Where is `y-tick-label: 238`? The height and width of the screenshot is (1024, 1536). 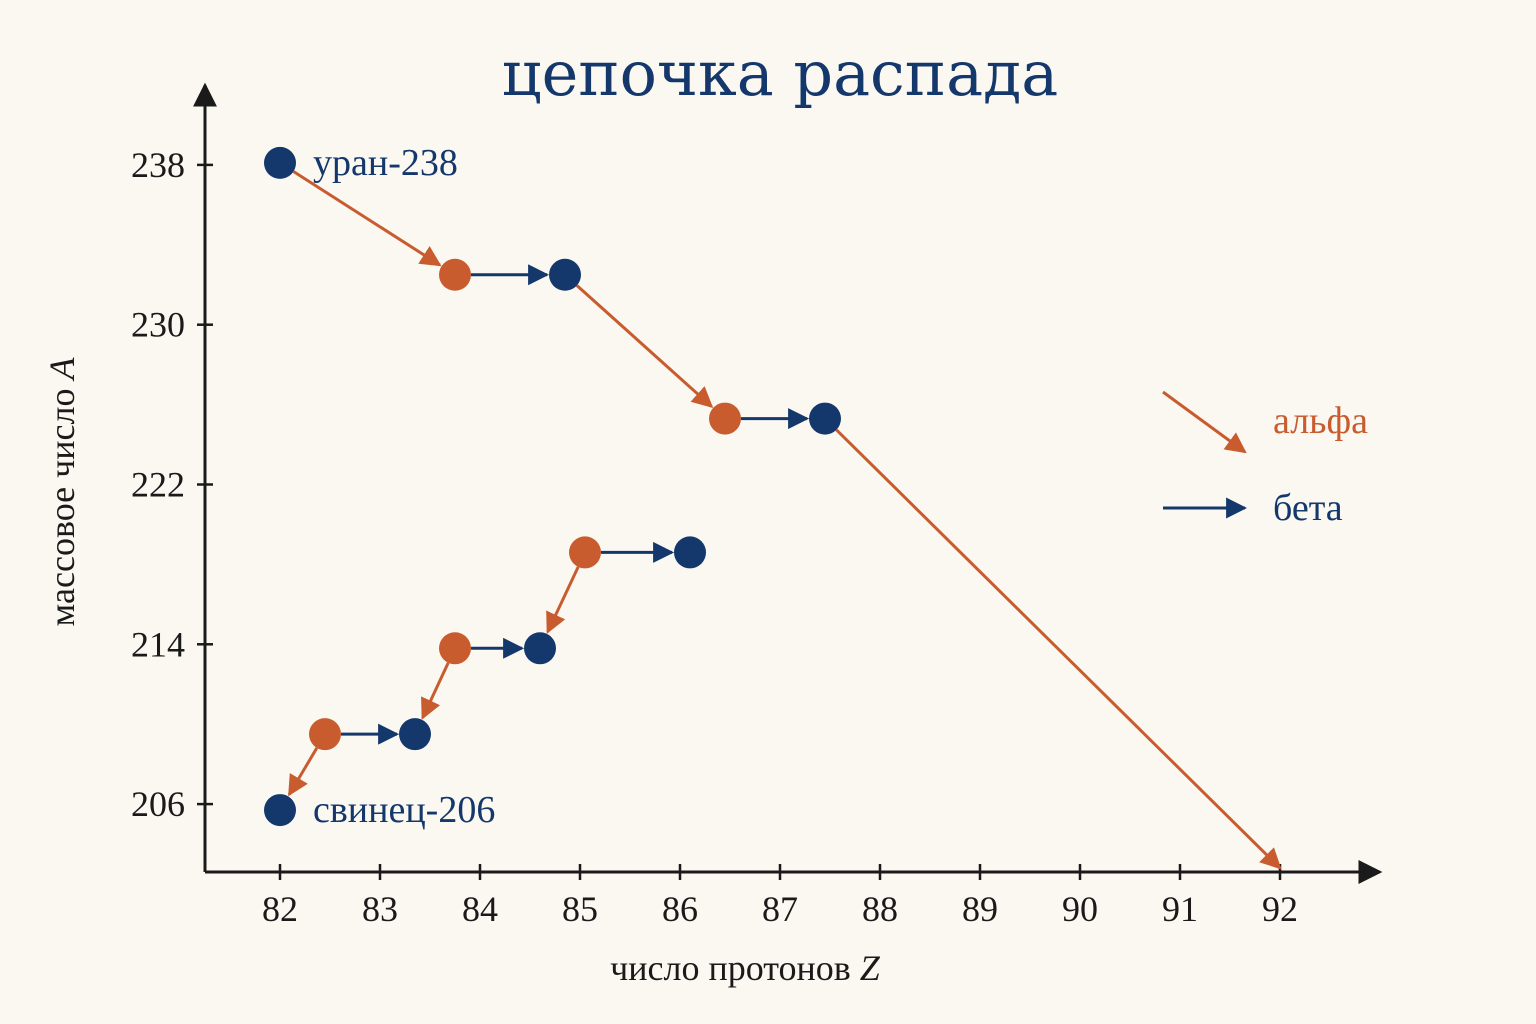 y-tick-label: 238 is located at coordinates (158, 165).